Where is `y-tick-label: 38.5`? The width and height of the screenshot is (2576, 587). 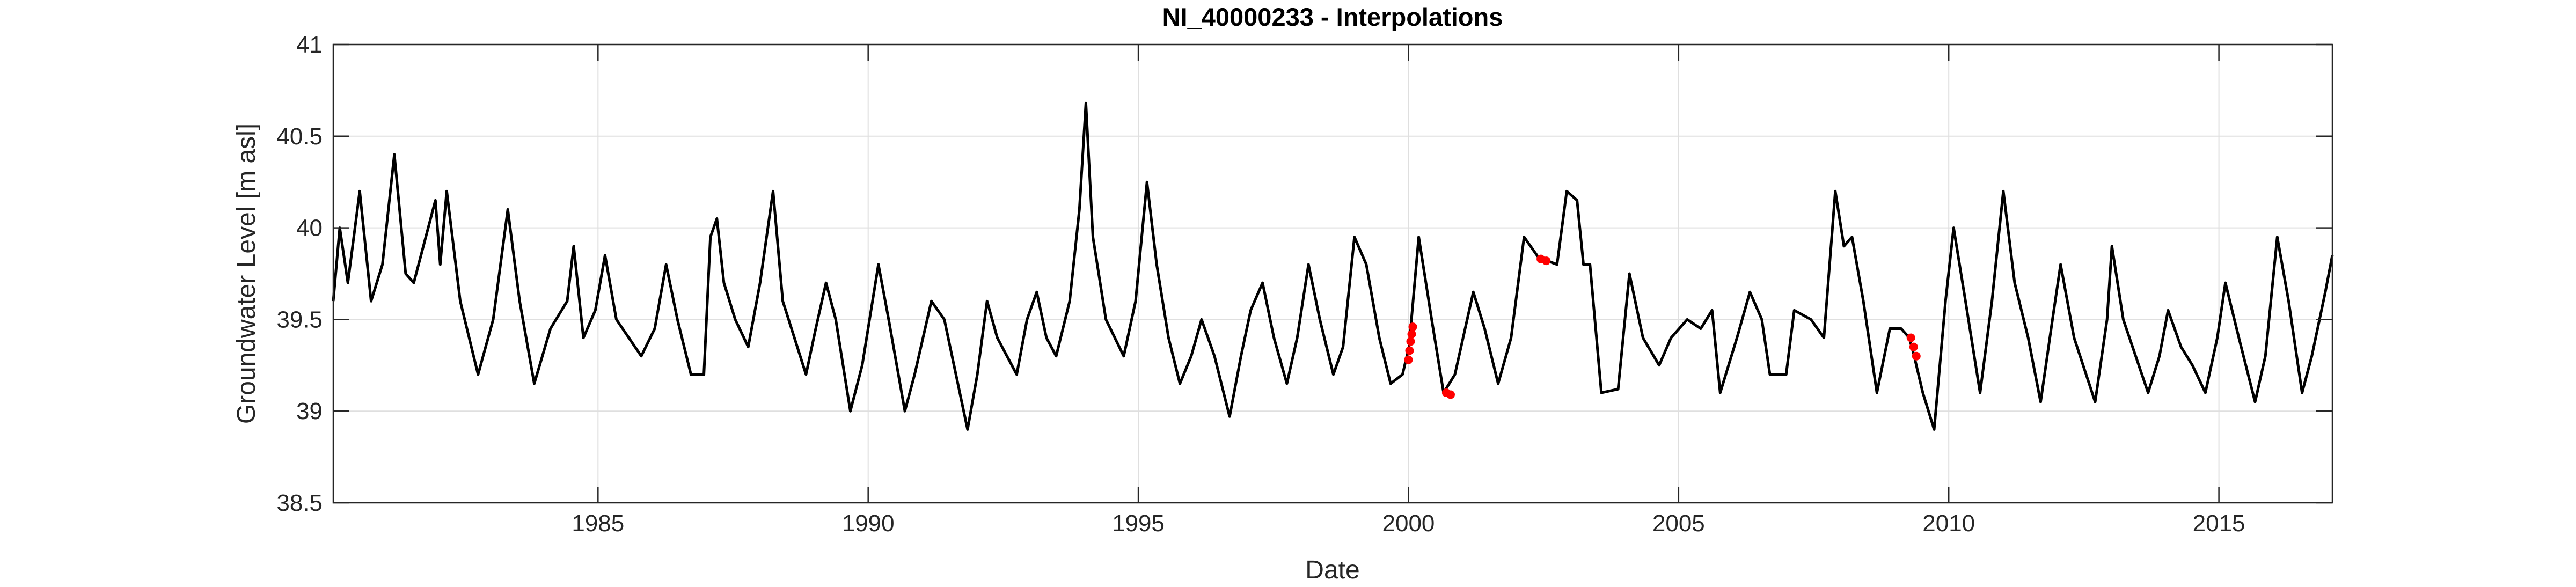 y-tick-label: 38.5 is located at coordinates (299, 503).